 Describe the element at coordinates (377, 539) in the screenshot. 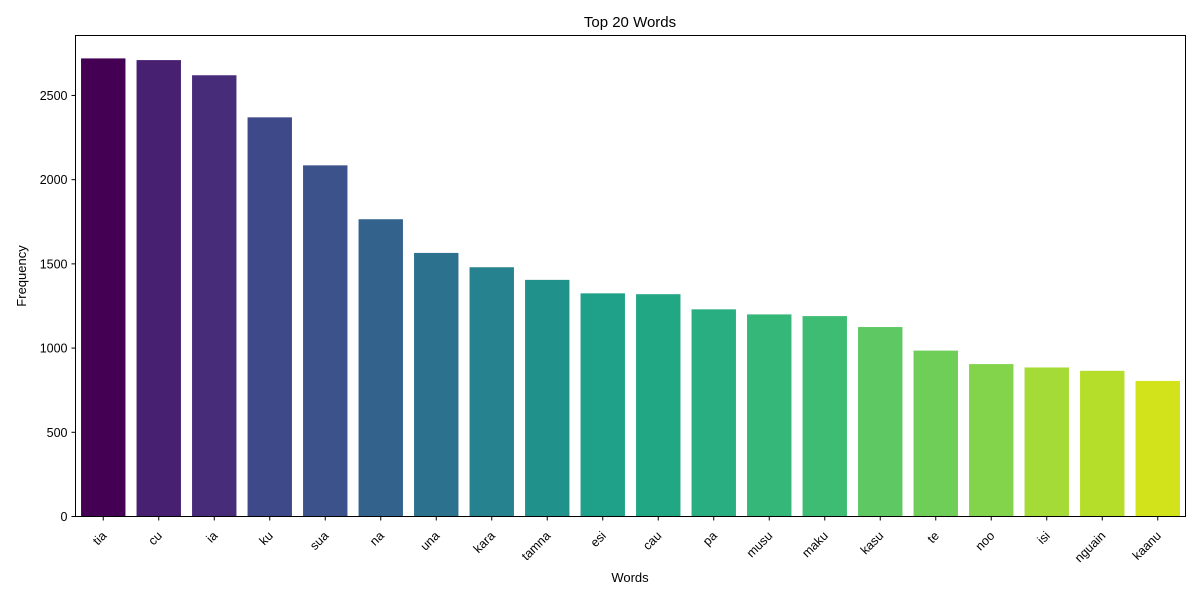

I see `x-tick-label-na: na` at that location.